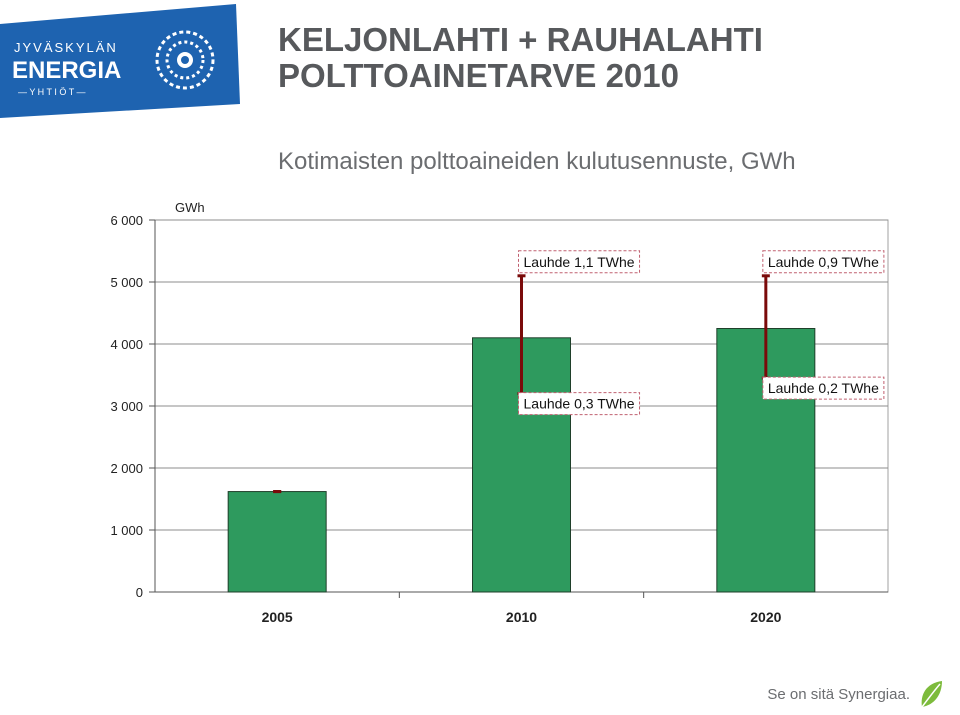 The image size is (960, 715). I want to click on y-tick-label: 5 000, so click(126, 282).